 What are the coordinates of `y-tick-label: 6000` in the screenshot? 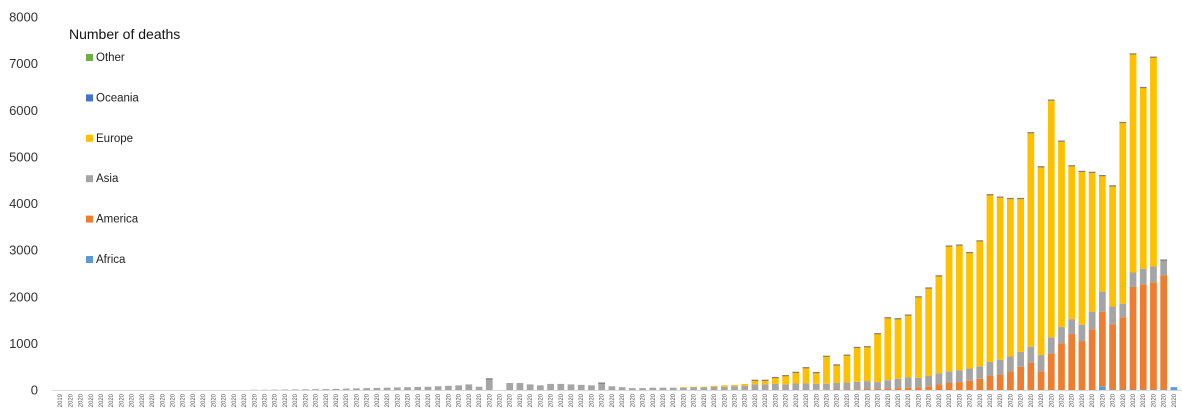 It's located at (23, 110).